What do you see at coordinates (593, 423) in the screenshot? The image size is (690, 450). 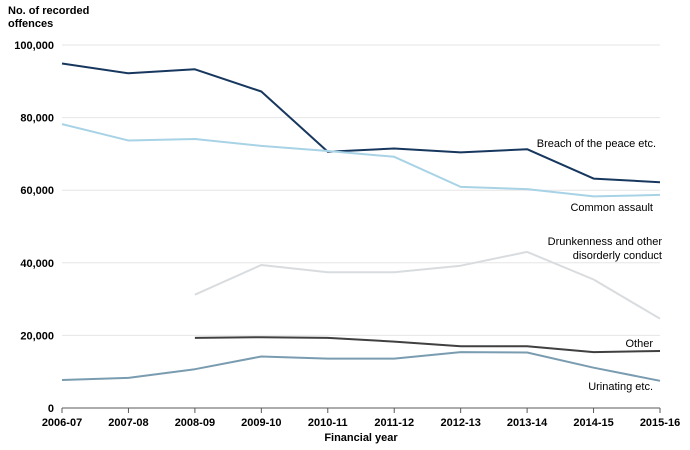 I see `x-tick-label: 2014-15` at bounding box center [593, 423].